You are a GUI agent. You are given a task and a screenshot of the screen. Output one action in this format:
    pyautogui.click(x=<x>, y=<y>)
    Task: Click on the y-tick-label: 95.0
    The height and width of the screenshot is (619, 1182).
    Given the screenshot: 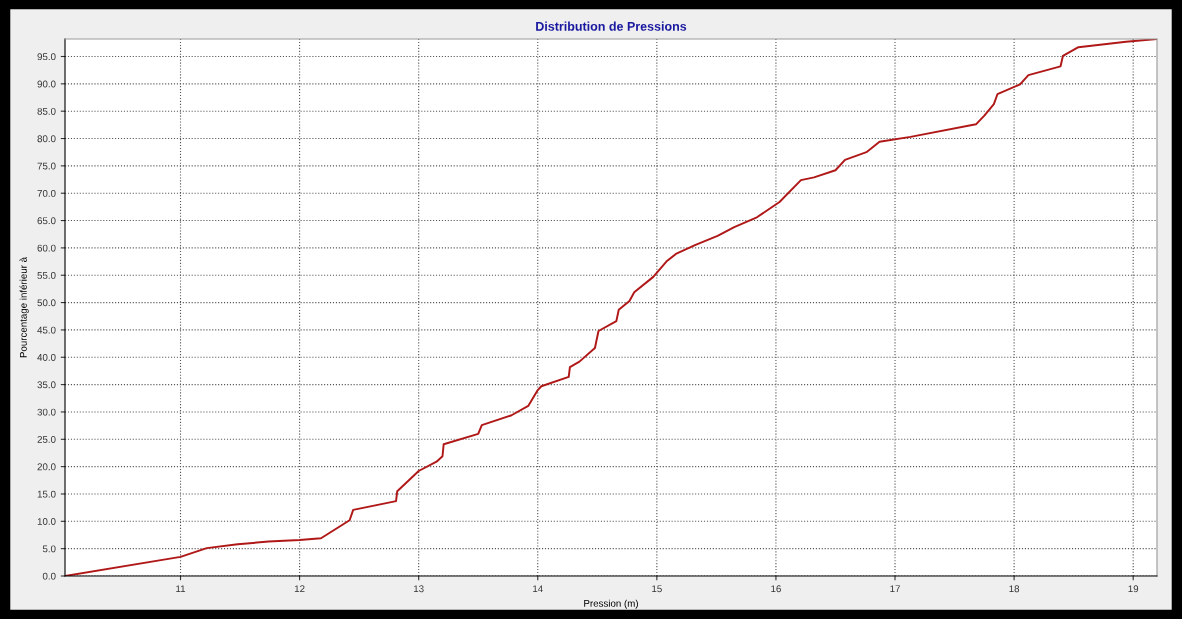 What is the action you would take?
    pyautogui.click(x=46, y=57)
    